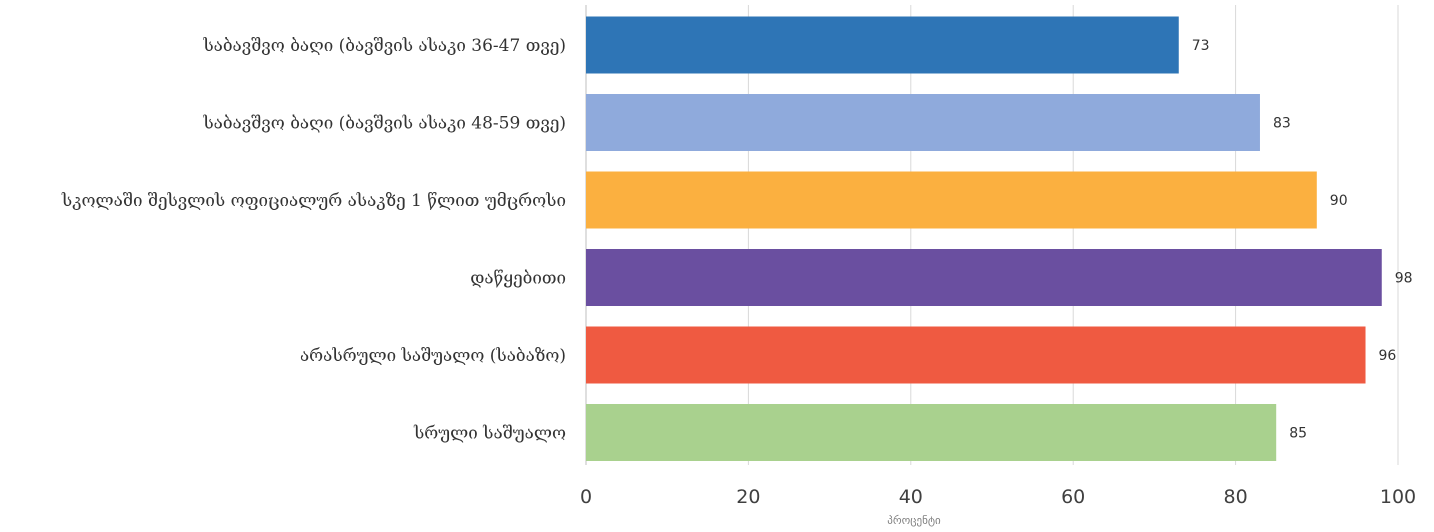 Image resolution: width=1434 pixels, height=532 pixels. What do you see at coordinates (489, 434) in the screenshot?
I see `category-label: სრული საშუალო` at bounding box center [489, 434].